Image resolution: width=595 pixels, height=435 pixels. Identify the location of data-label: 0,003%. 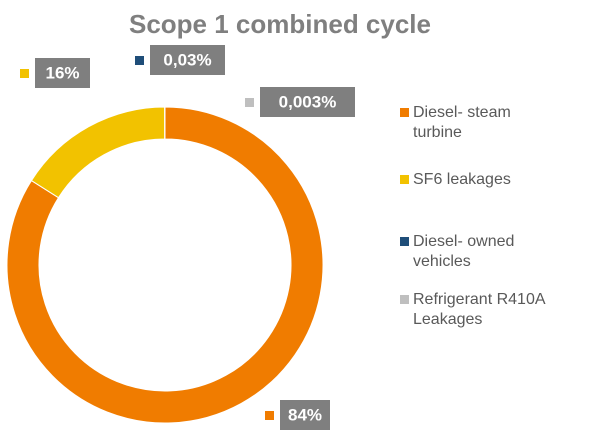
(308, 101).